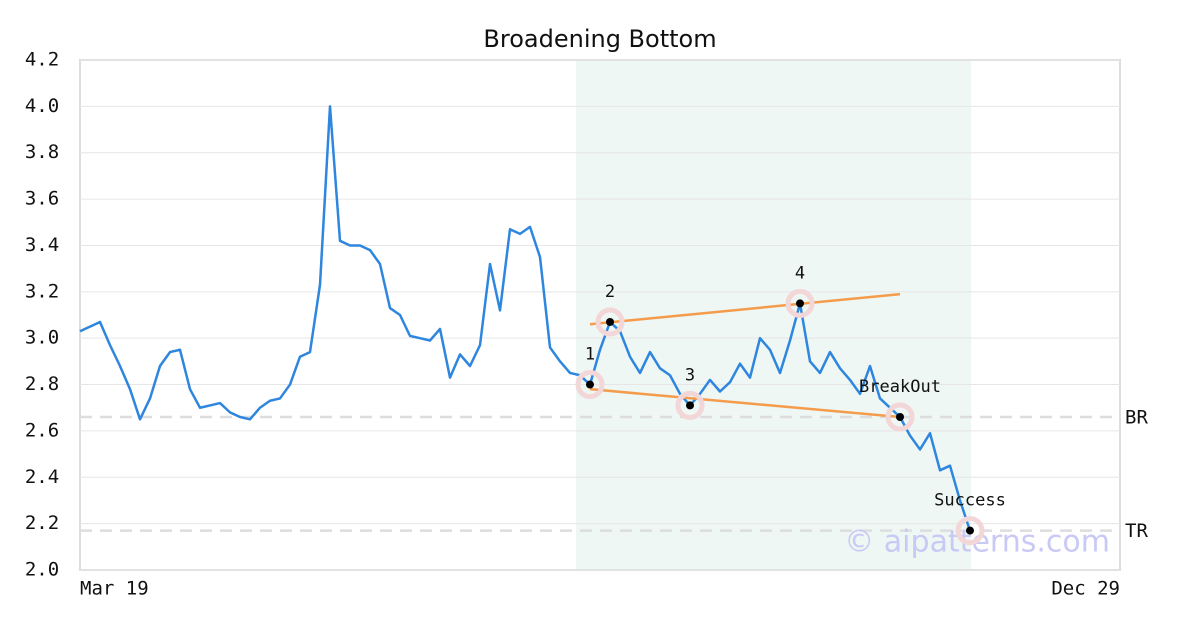  What do you see at coordinates (42, 106) in the screenshot?
I see `y-tick-label: 4.0` at bounding box center [42, 106].